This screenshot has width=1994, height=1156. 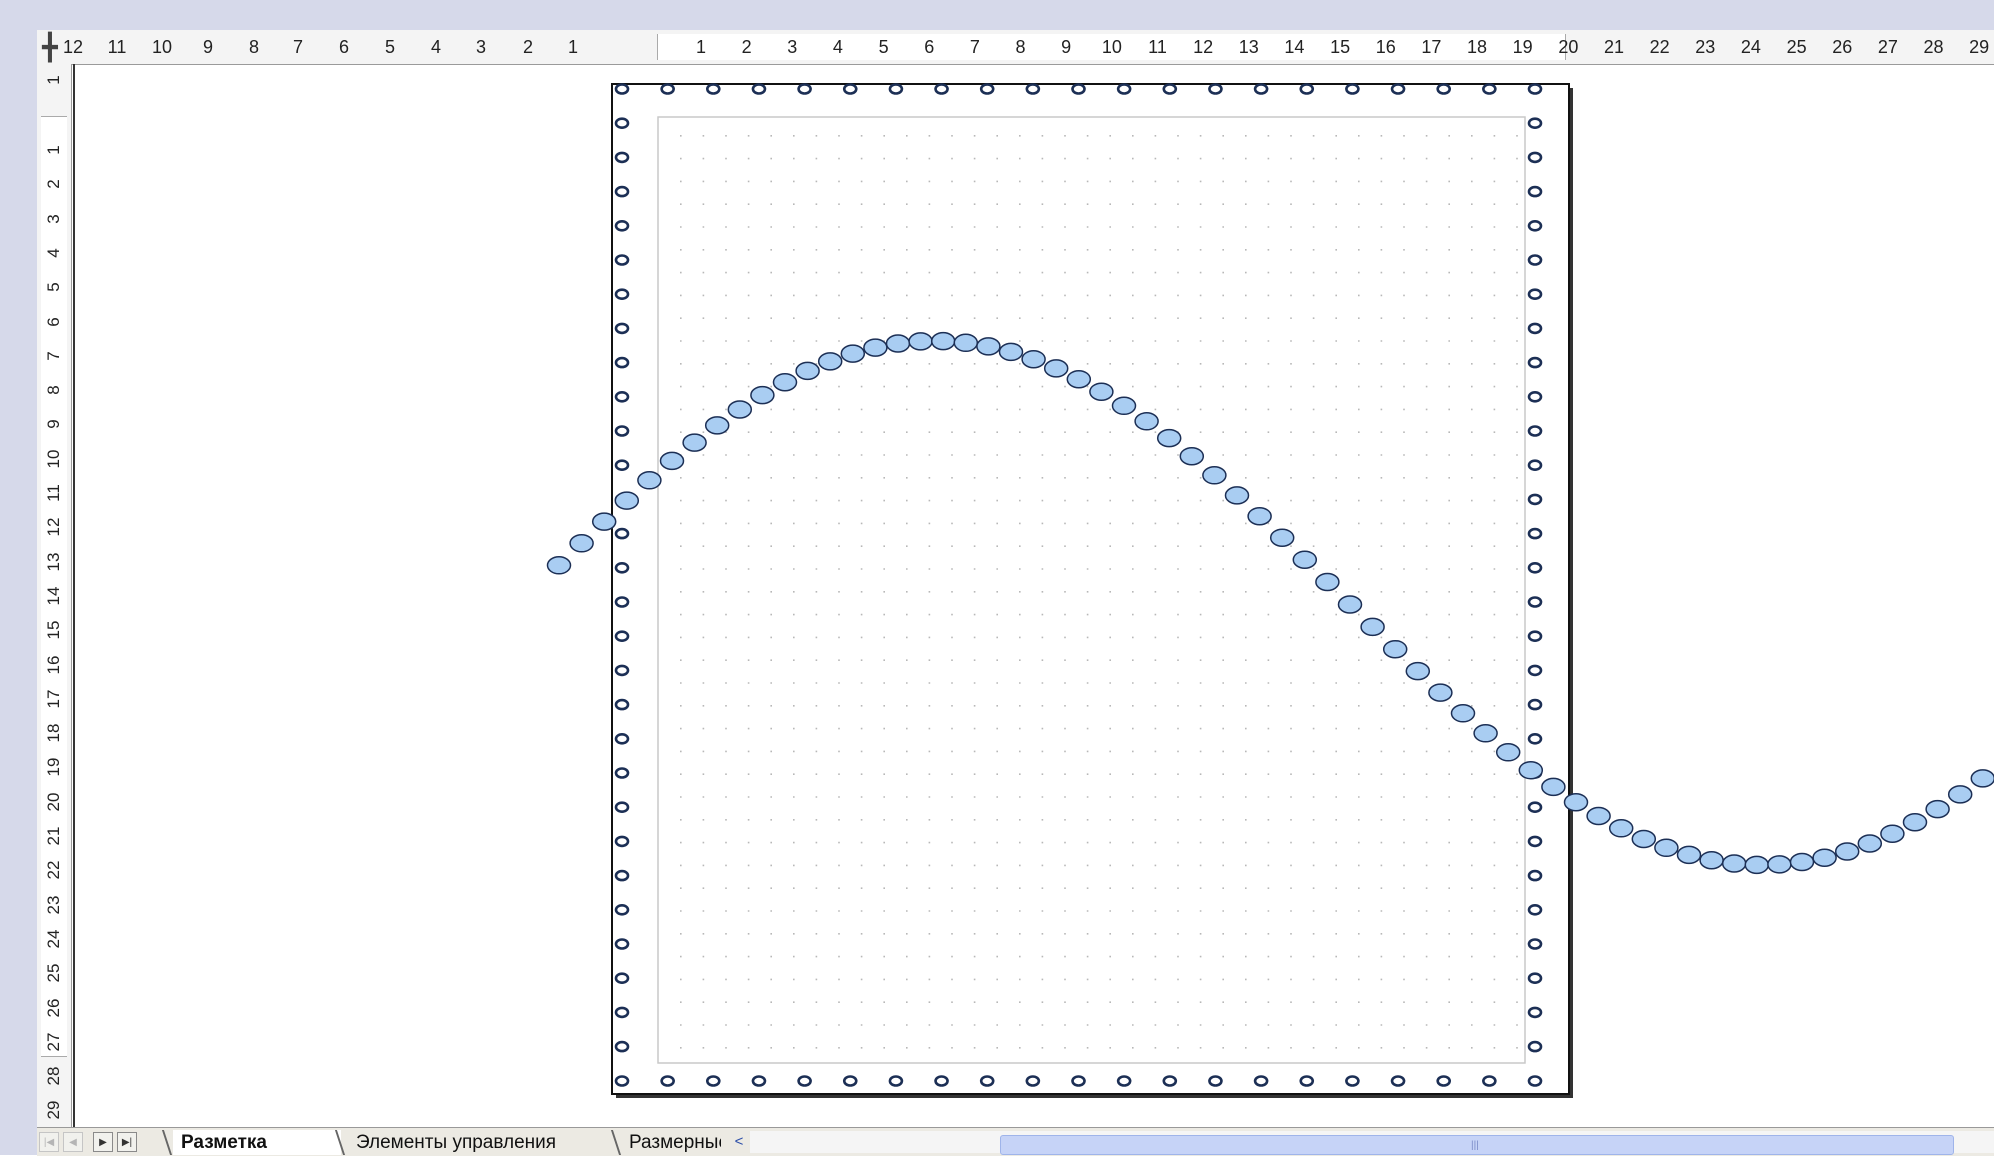 I want to click on tab-controls: Элементы управления, so click(x=456, y=1142).